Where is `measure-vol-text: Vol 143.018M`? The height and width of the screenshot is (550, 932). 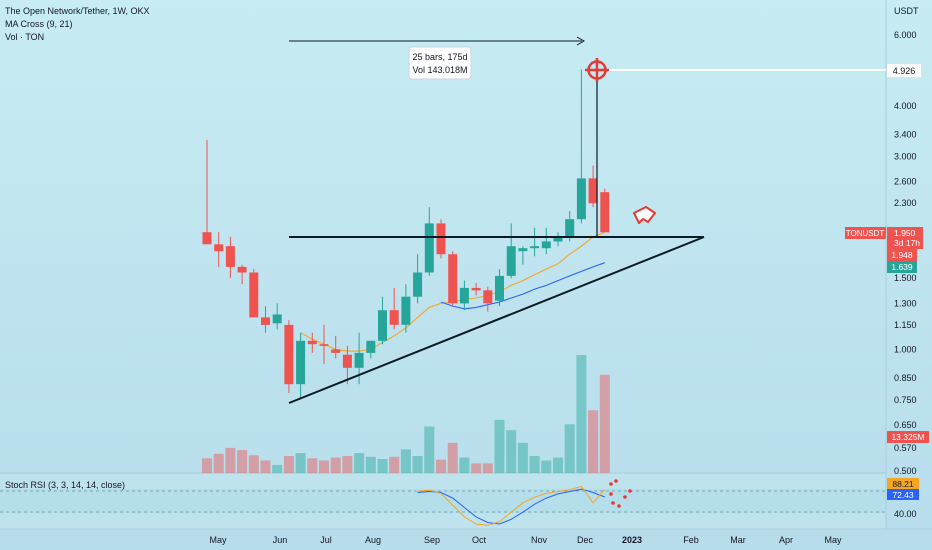
measure-vol-text: Vol 143.018M is located at coordinates (439, 70).